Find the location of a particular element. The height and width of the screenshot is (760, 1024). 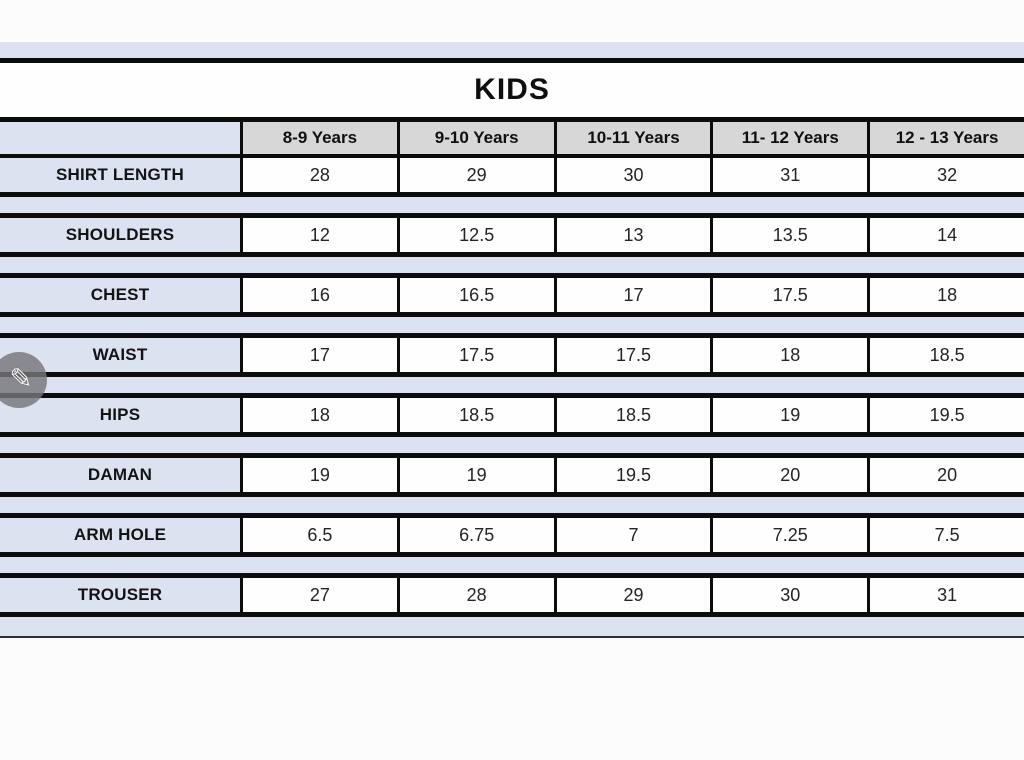

column-header: 11- 12 Years is located at coordinates (789, 138).